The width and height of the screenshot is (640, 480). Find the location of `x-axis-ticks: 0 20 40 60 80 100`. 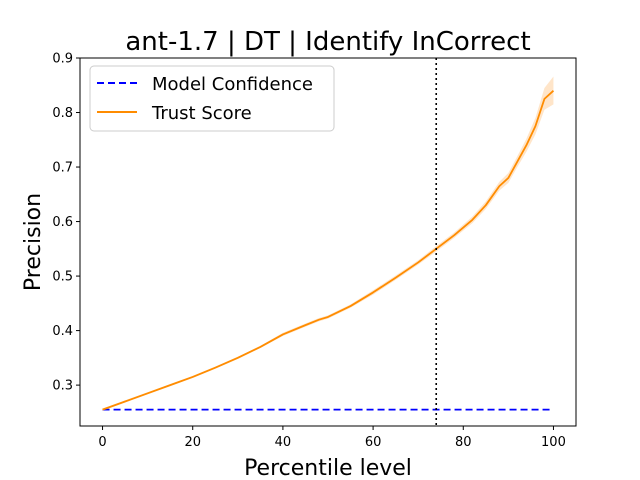

x-axis-ticks: 0 20 40 60 80 100 is located at coordinates (332, 438).